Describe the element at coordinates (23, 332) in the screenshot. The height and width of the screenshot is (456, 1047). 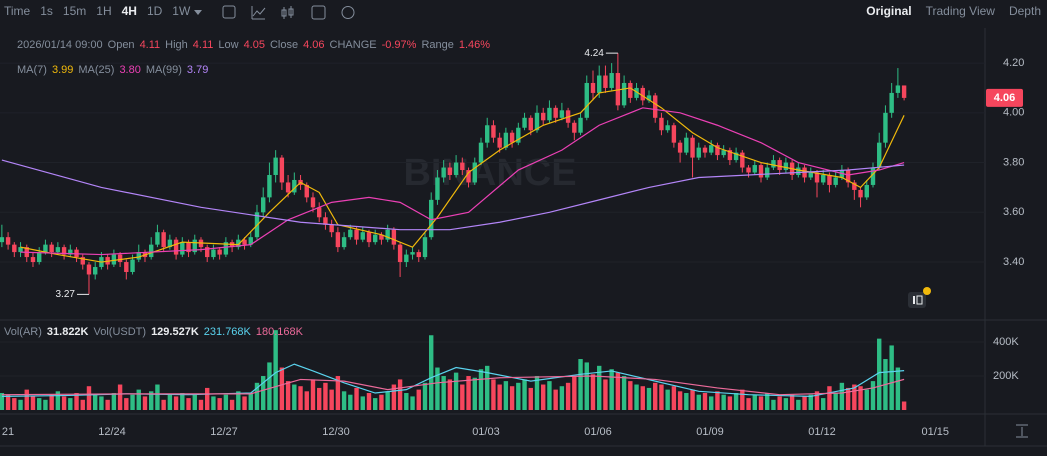
I see `legend-name: Vol(AR)` at that location.